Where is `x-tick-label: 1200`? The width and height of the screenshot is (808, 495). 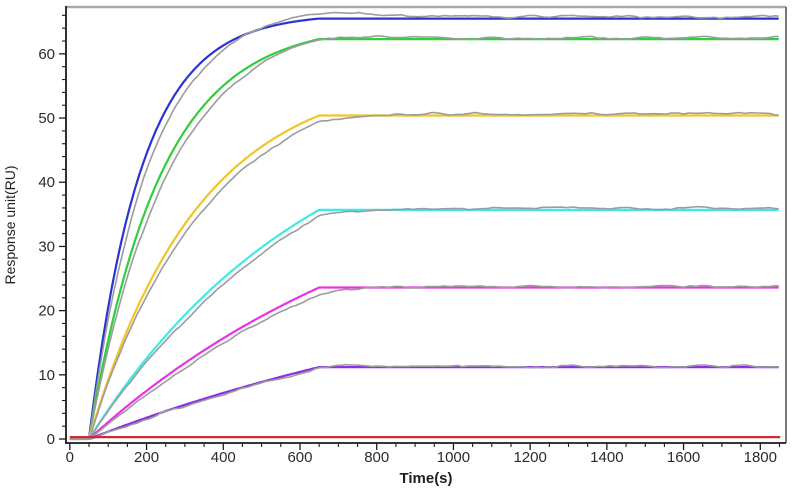
x-tick-label: 1200 is located at coordinates (529, 457).